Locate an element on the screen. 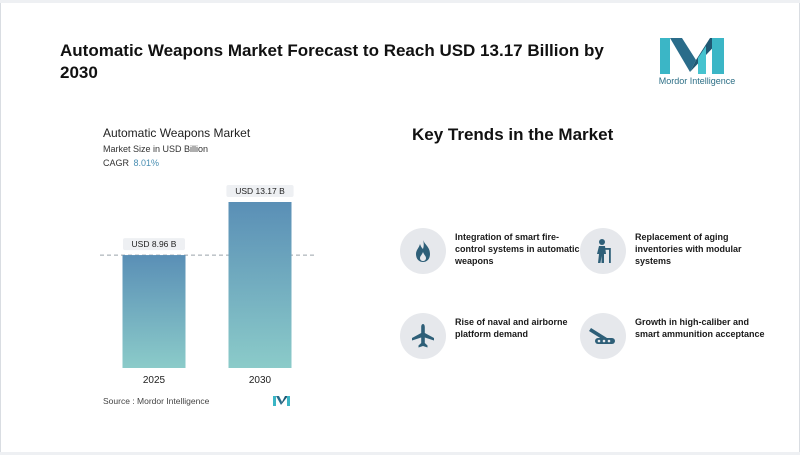 Image resolution: width=800 pixels, height=455 pixels. bar-2030 is located at coordinates (260, 285).